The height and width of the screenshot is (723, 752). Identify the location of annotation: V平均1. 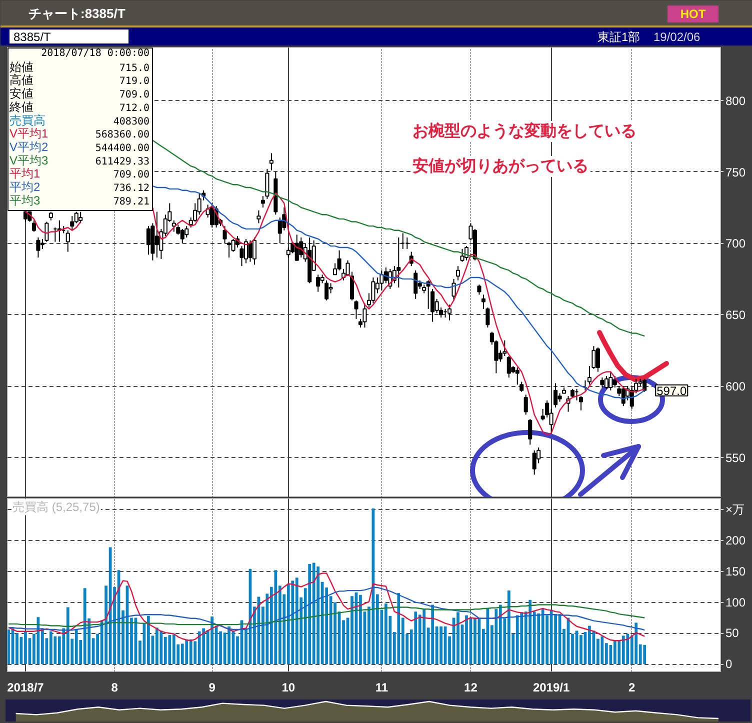
(29, 133).